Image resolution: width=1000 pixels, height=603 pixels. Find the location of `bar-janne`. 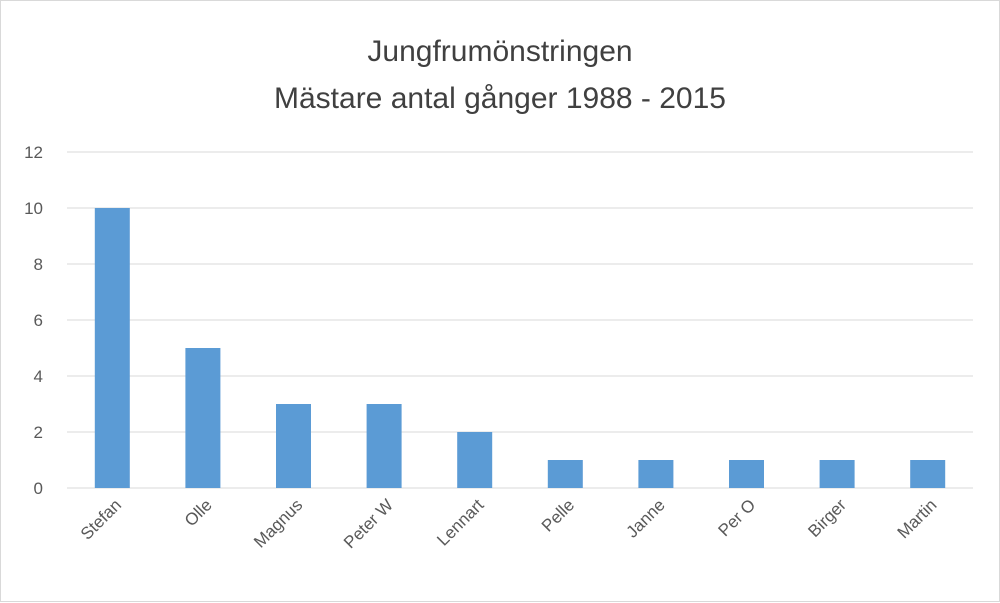

bar-janne is located at coordinates (656, 474).